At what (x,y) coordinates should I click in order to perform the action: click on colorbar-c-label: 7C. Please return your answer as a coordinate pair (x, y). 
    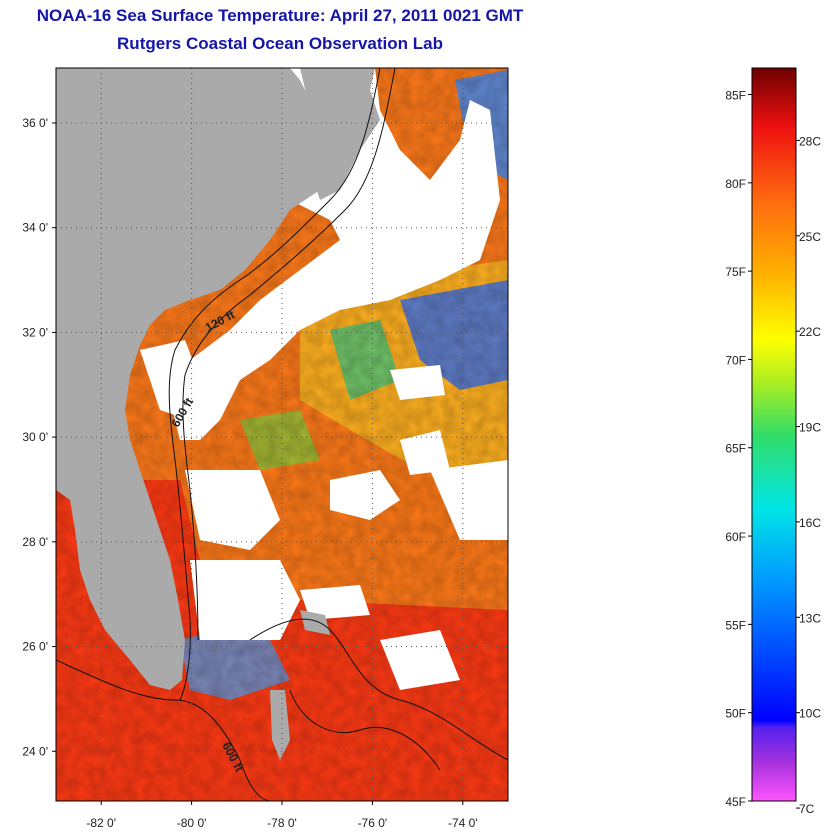
    Looking at the image, I should click on (807, 809).